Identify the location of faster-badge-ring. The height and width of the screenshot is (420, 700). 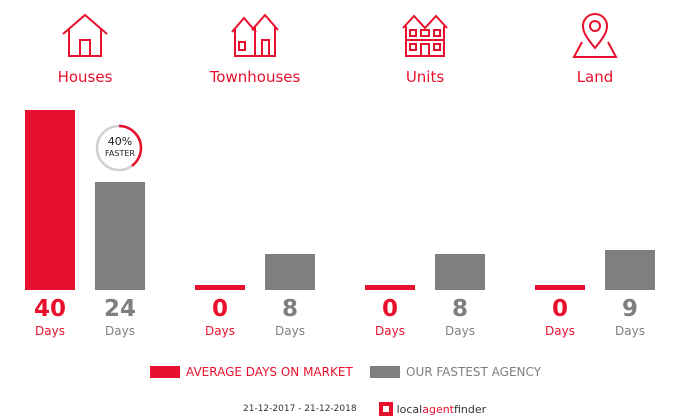
(119, 148).